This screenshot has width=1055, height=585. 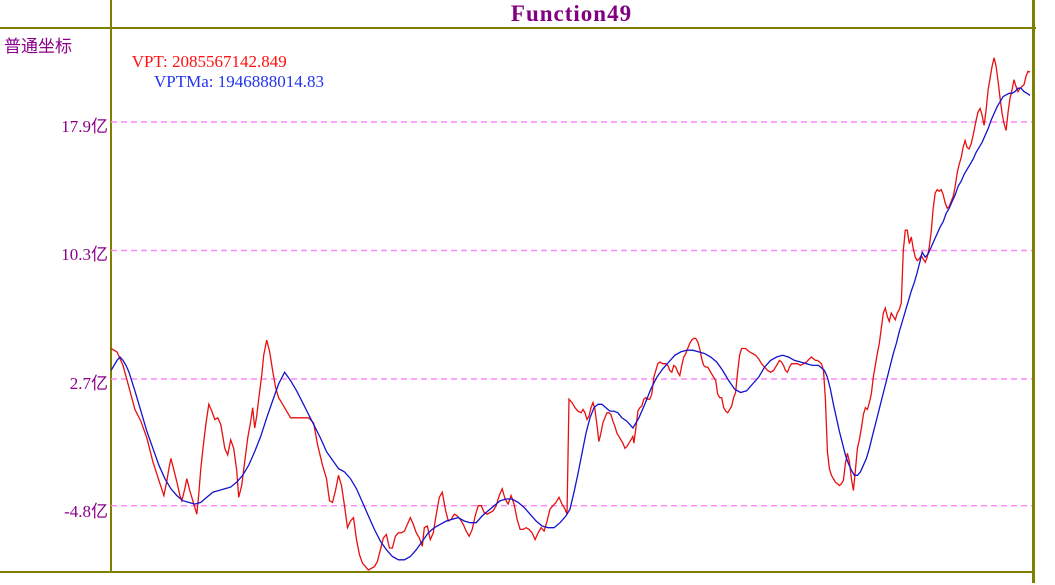 I want to click on y-axis-tick-label: 10.3亿, so click(x=84, y=254).